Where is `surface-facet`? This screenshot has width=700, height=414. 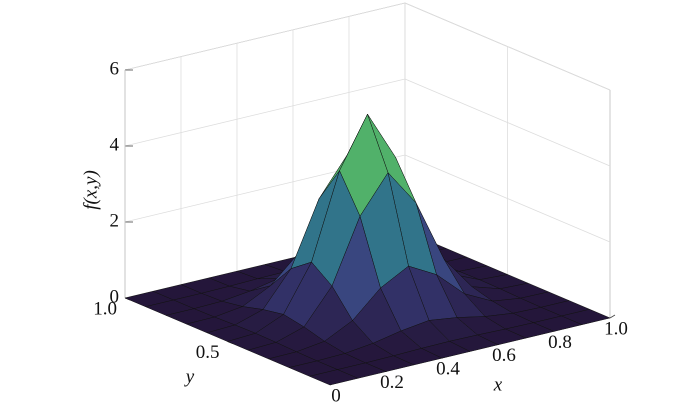 surface-facet is located at coordinates (333, 377).